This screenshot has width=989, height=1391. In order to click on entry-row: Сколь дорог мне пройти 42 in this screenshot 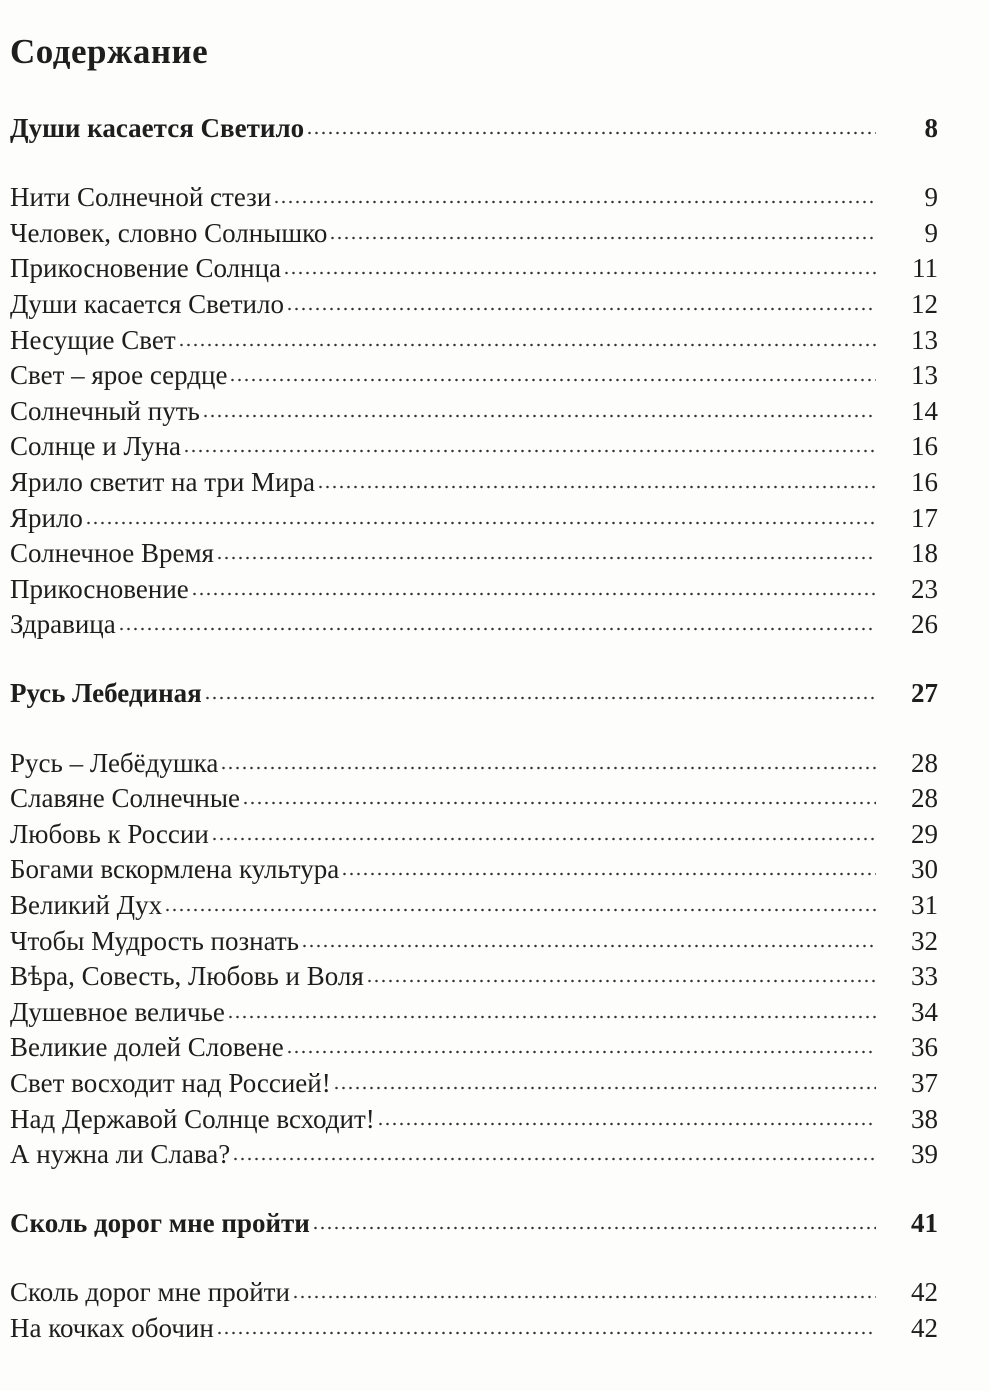, I will do `click(474, 1292)`.